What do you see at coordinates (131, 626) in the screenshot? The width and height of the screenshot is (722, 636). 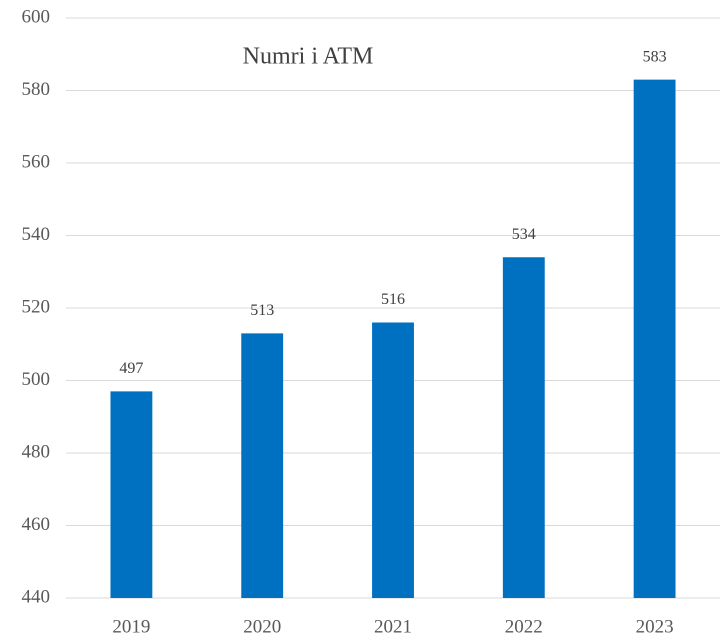 I see `x-tick-label: 2019` at bounding box center [131, 626].